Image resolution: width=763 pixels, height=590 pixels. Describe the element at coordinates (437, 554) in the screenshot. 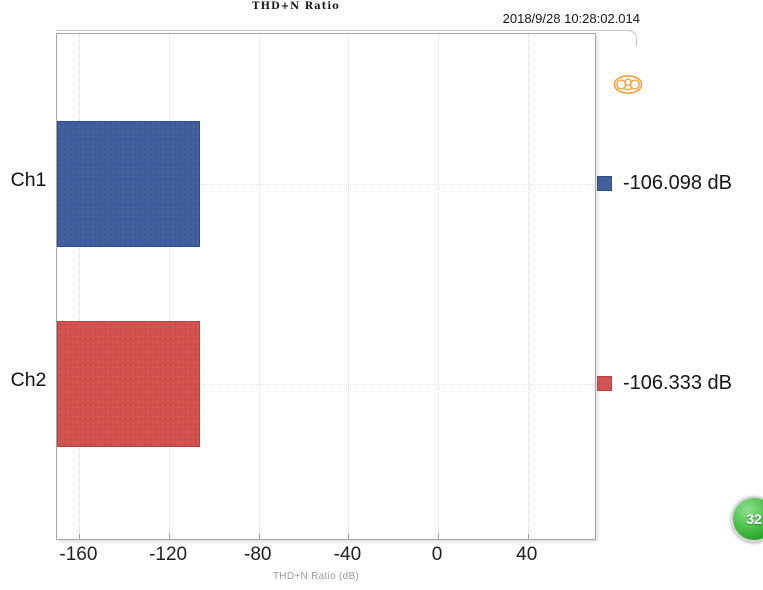

I see `x-tick-label: 0` at that location.